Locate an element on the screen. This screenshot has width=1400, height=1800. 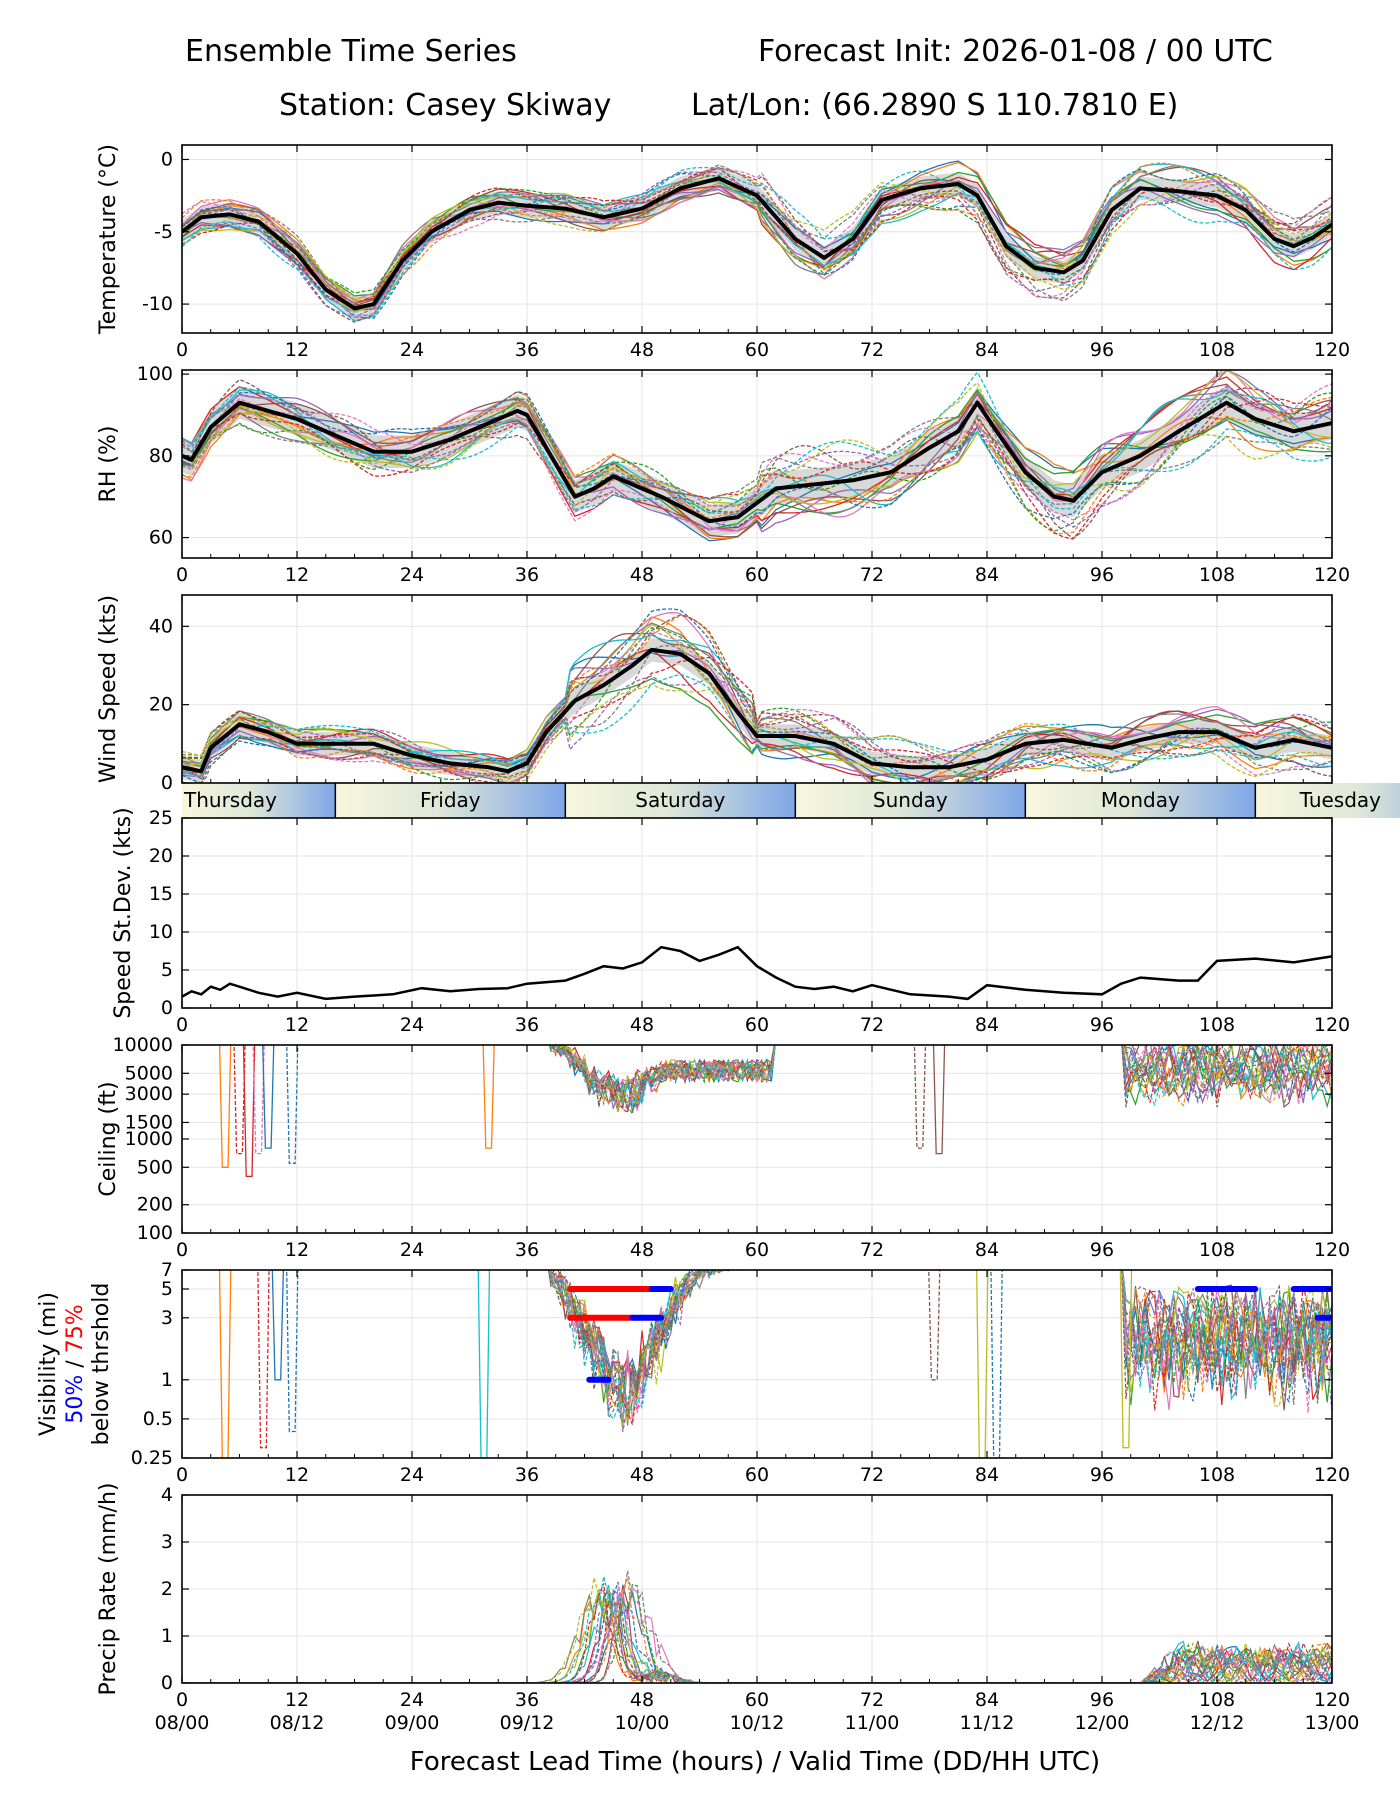
valid-time-label: 08/00 is located at coordinates (182, 1723).